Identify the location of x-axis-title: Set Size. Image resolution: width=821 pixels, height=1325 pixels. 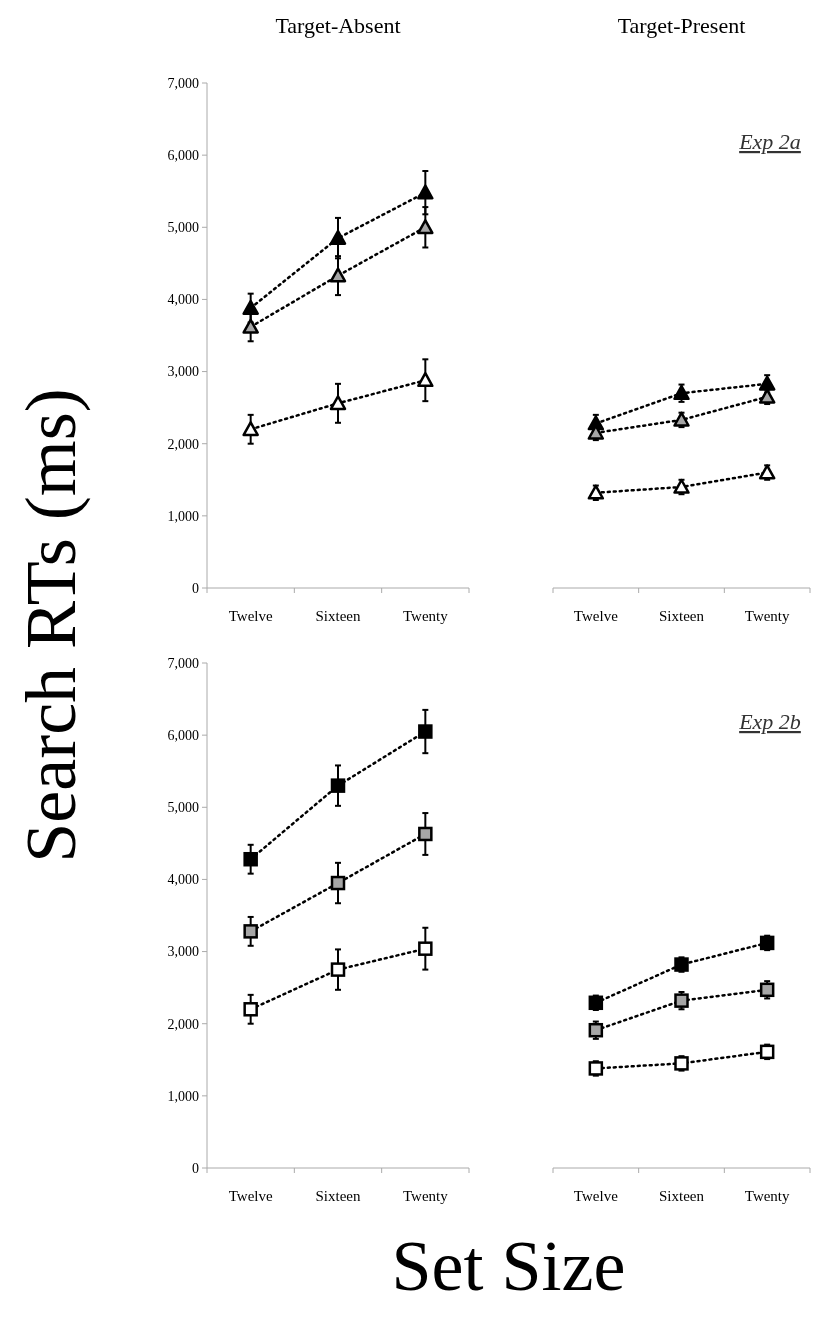
(508, 1266).